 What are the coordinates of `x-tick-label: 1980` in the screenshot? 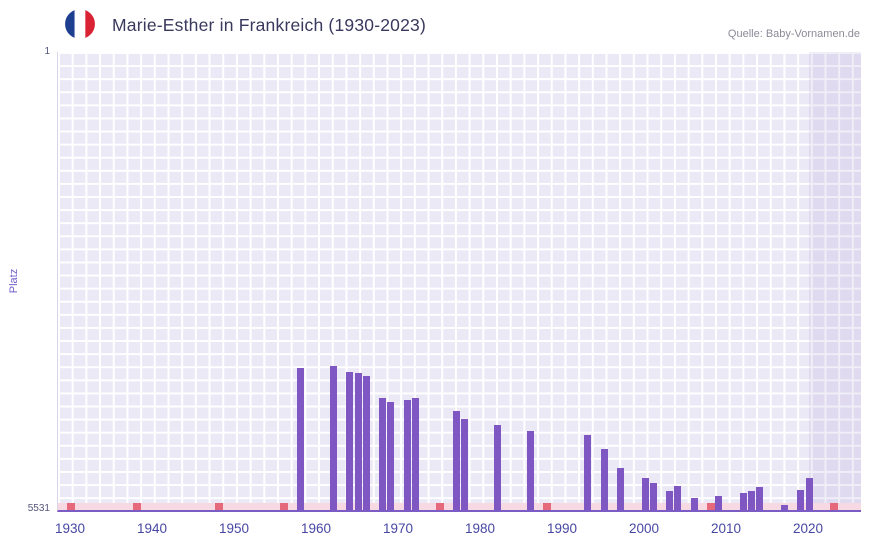 It's located at (480, 528).